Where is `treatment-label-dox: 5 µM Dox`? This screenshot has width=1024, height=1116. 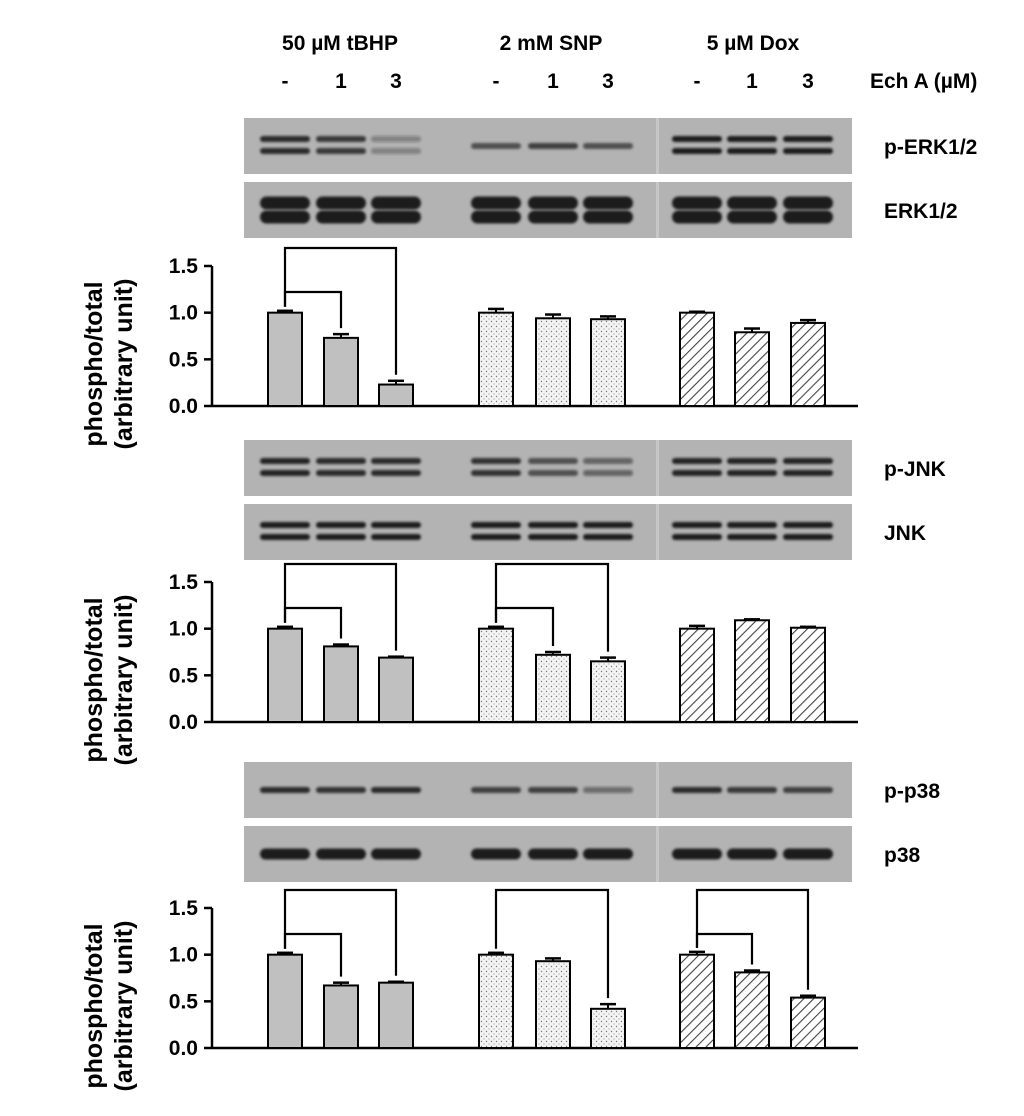 treatment-label-dox: 5 µM Dox is located at coordinates (753, 43).